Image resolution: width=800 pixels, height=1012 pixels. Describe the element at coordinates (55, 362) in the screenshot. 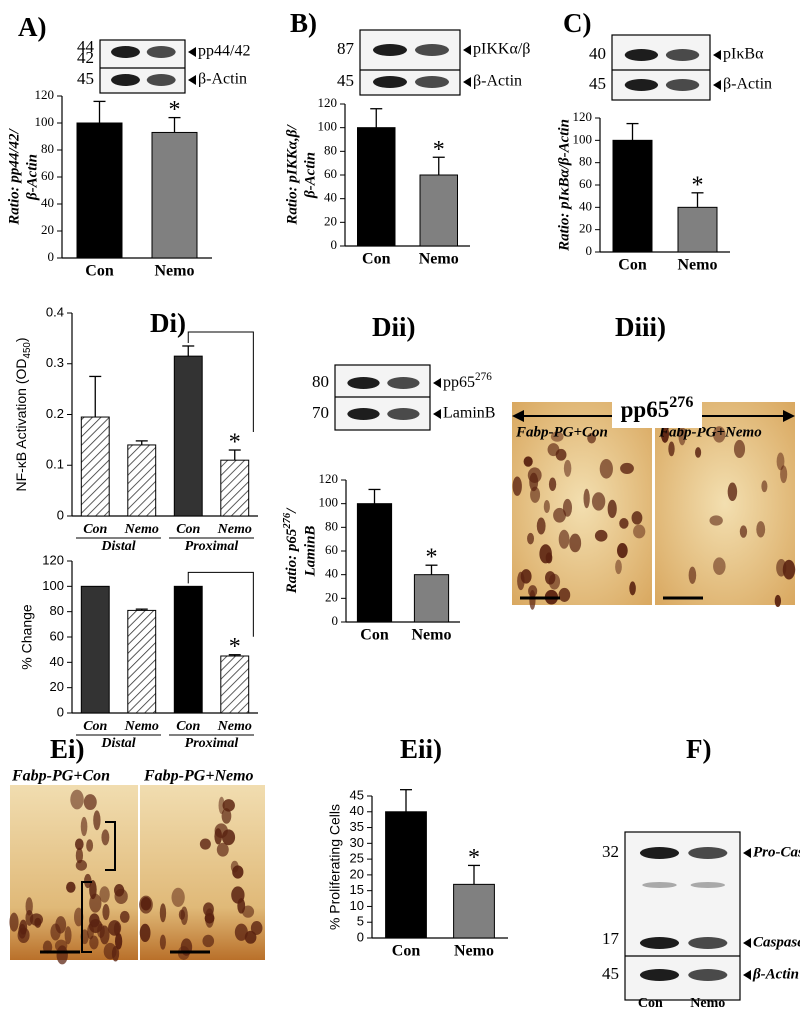

I see `y-tick-label: 0.3` at that location.